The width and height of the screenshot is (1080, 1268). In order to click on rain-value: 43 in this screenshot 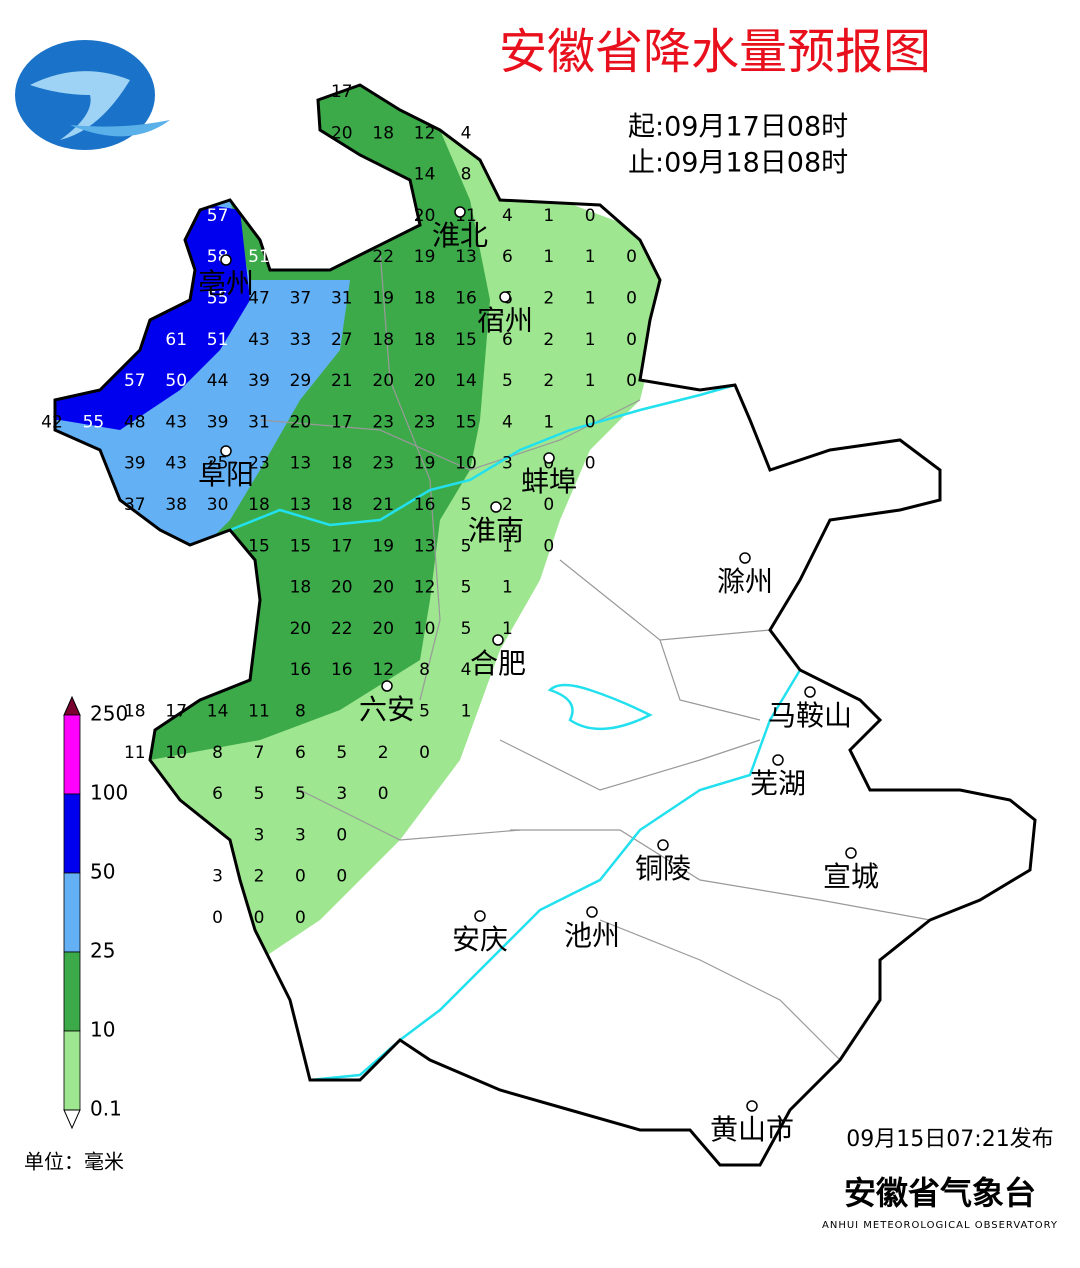, I will do `click(259, 340)`.